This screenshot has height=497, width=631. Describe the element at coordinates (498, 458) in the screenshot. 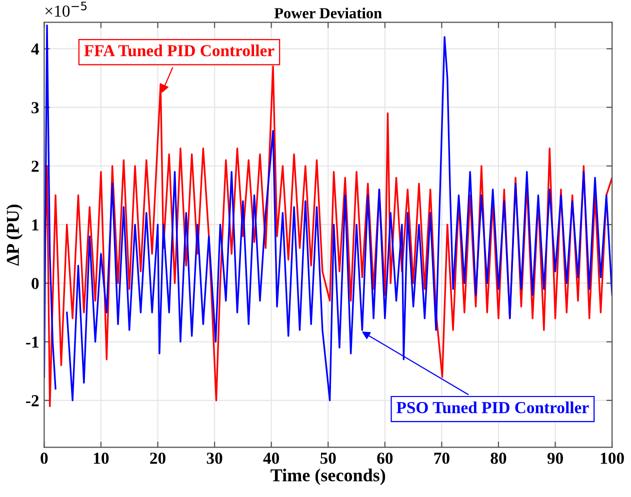

I see `x-tick-label: 80` at that location.